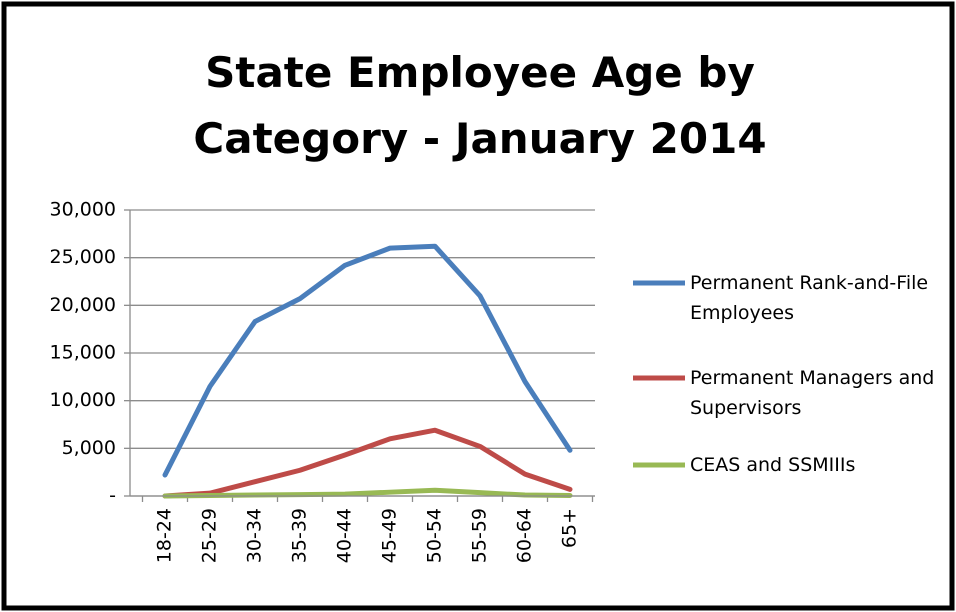 Image resolution: width=956 pixels, height=612 pixels. I want to click on x-tick-label: 55-59, so click(480, 535).